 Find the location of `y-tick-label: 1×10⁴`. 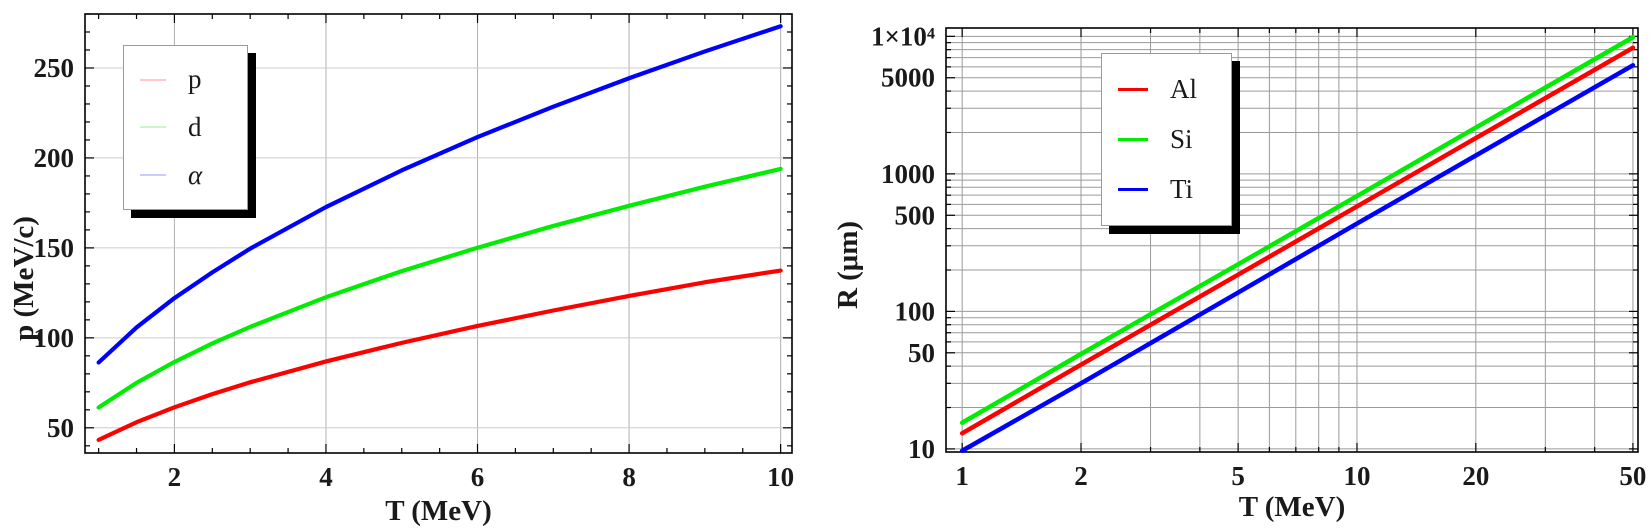

y-tick-label: 1×10⁴ is located at coordinates (903, 36).